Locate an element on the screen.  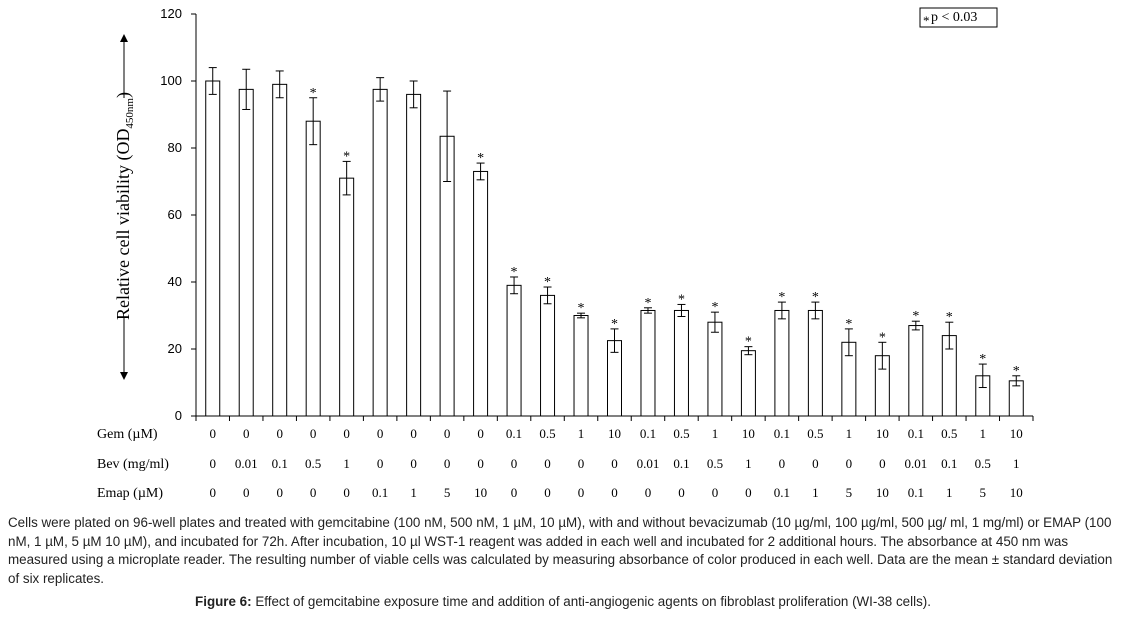
figure-label: Figure 6: is located at coordinates (223, 601).